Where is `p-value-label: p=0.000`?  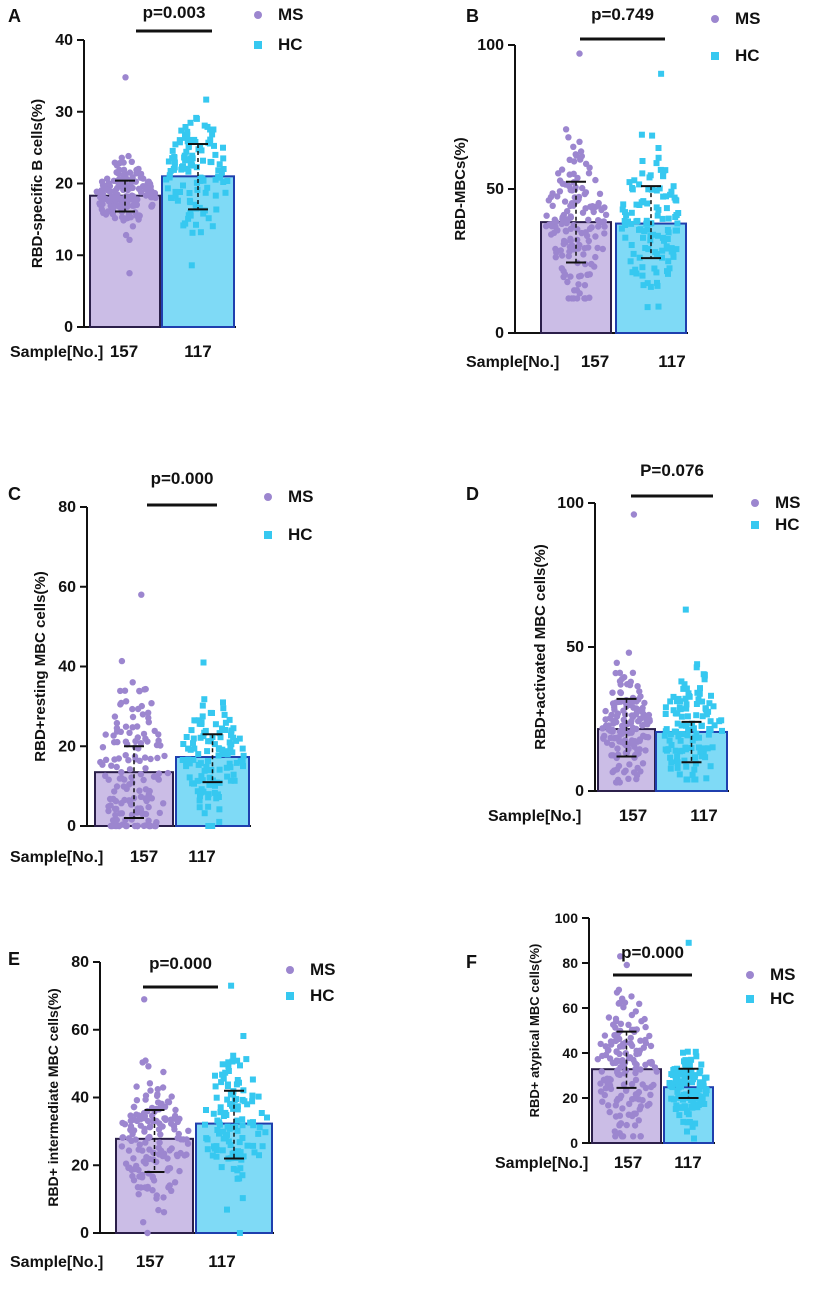 p-value-label: p=0.000 is located at coordinates (180, 963).